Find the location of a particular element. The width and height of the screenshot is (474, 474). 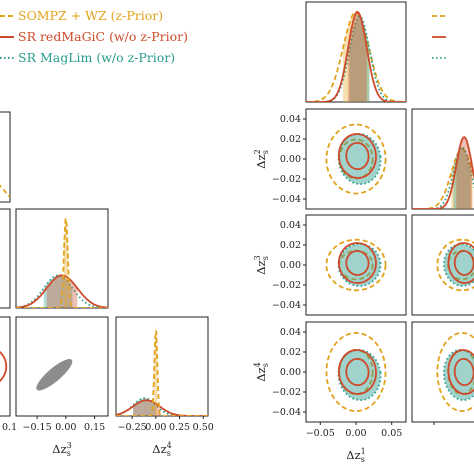

right-2d-1-3-redmagic-inner-contour is located at coordinates (357, 263).